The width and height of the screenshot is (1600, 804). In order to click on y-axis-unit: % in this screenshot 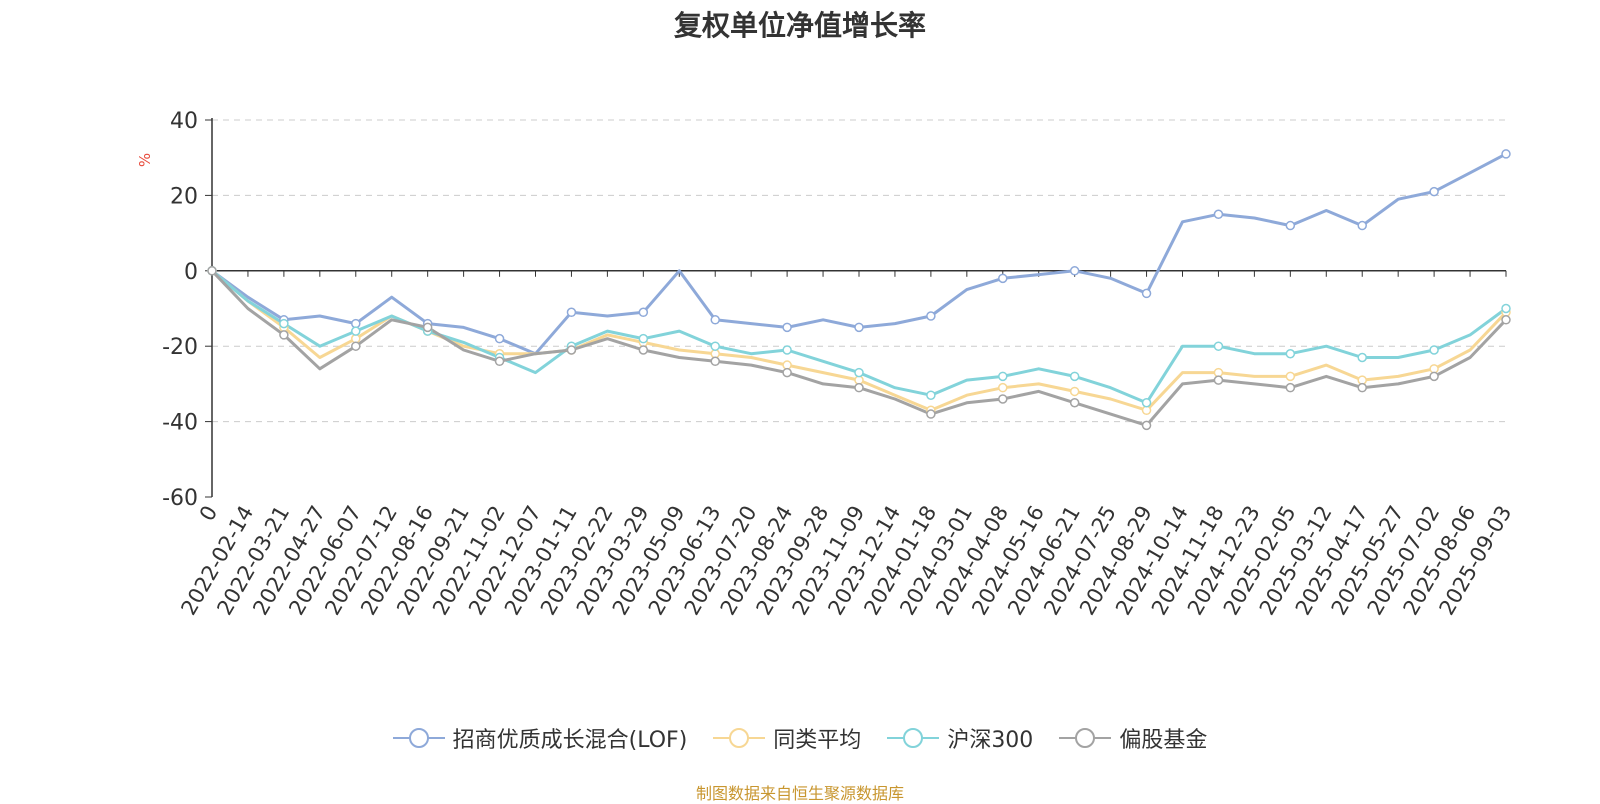, I will do `click(145, 160)`.